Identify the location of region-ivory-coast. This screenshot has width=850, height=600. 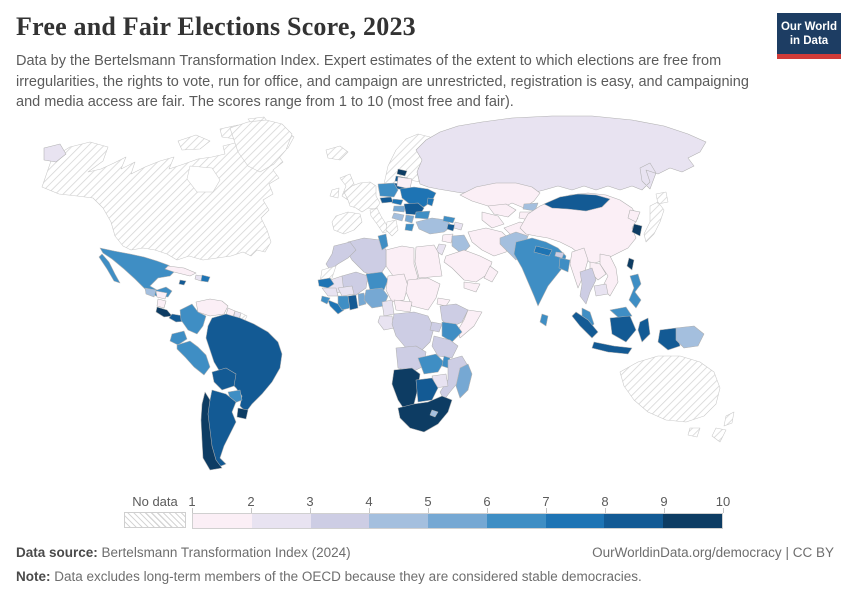
(344, 303).